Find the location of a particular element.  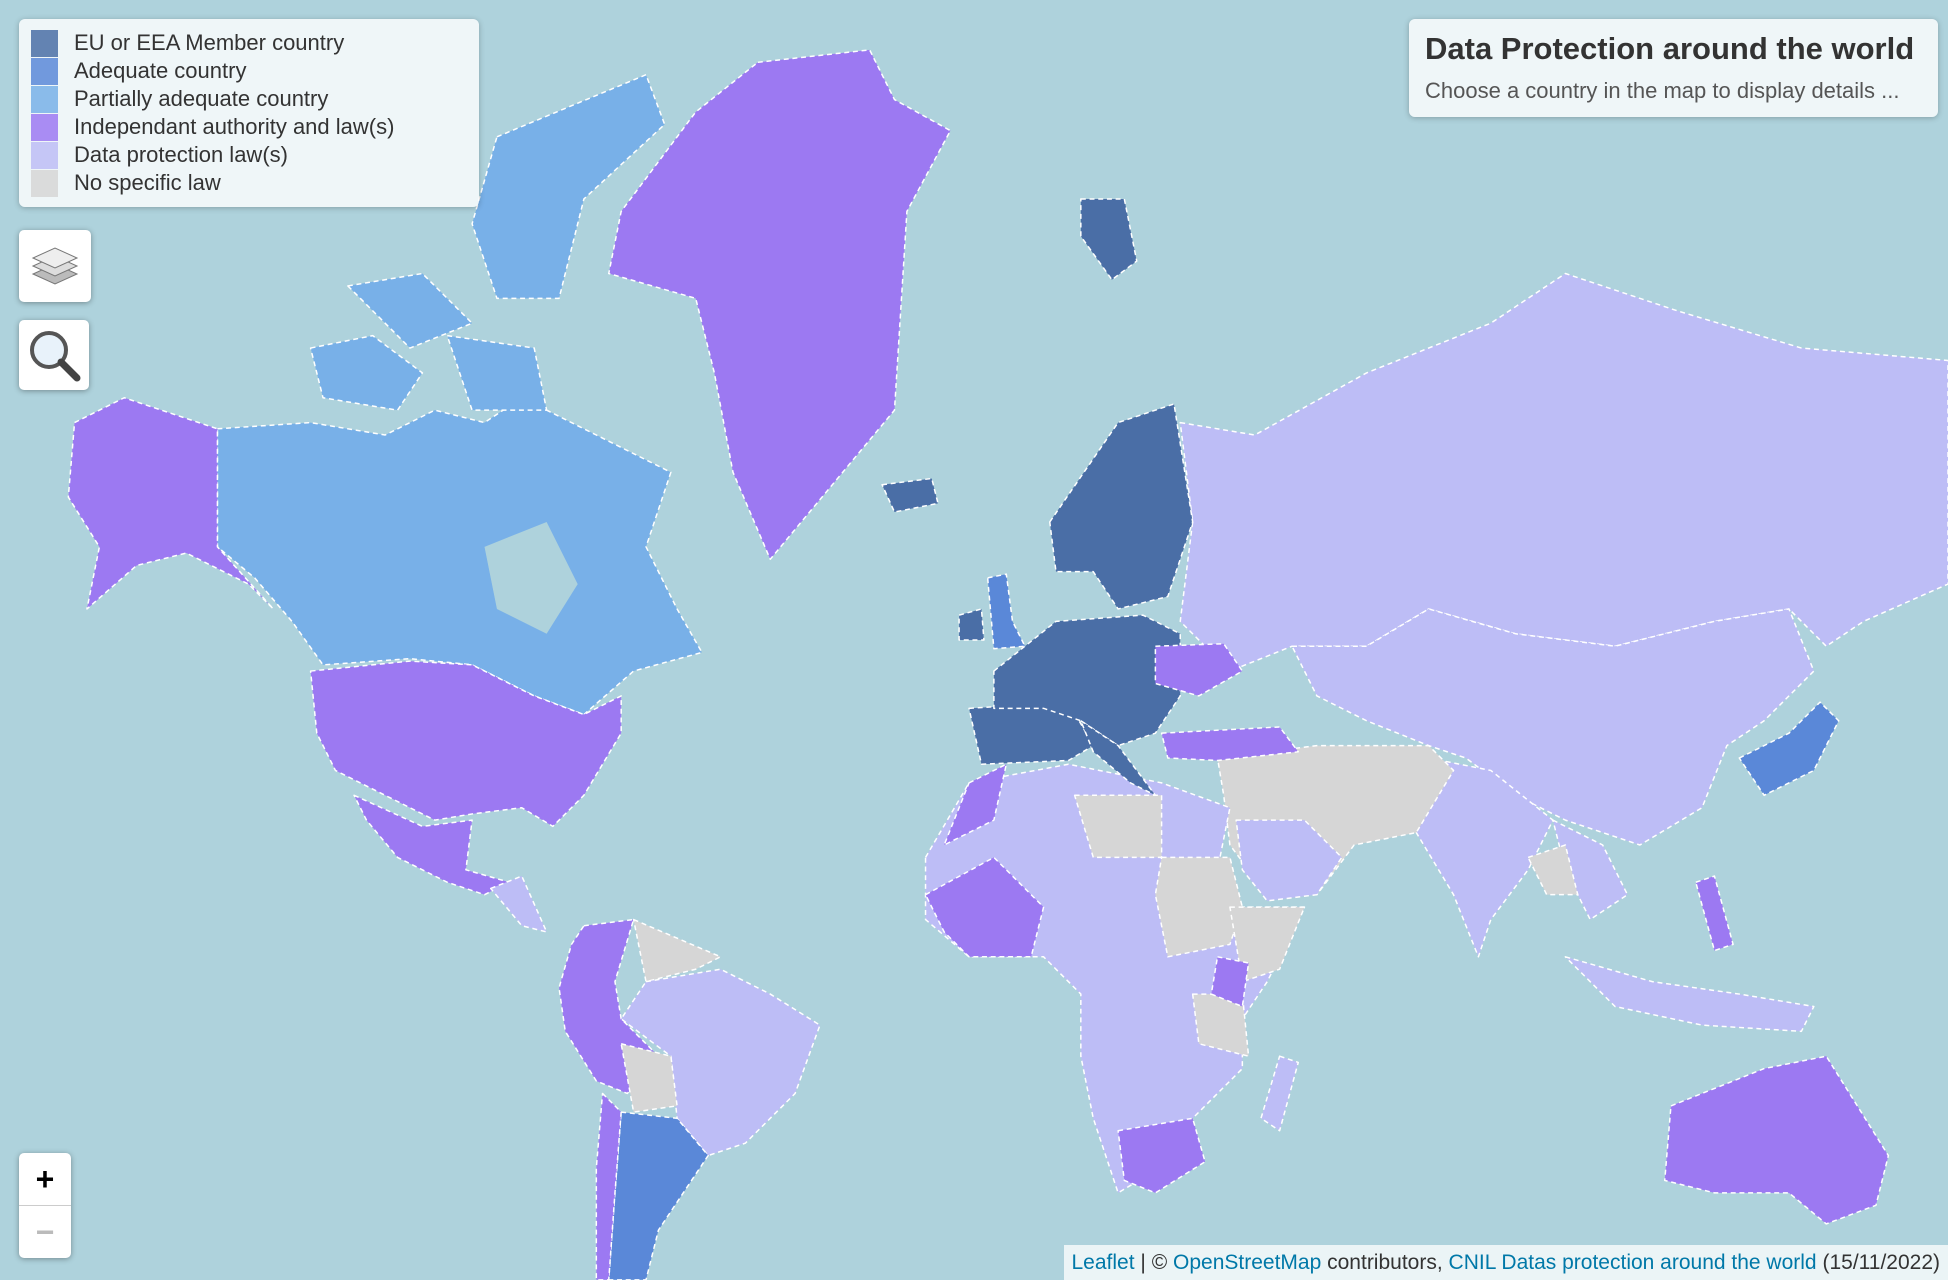

legend-label: No specific law is located at coordinates (147, 182).